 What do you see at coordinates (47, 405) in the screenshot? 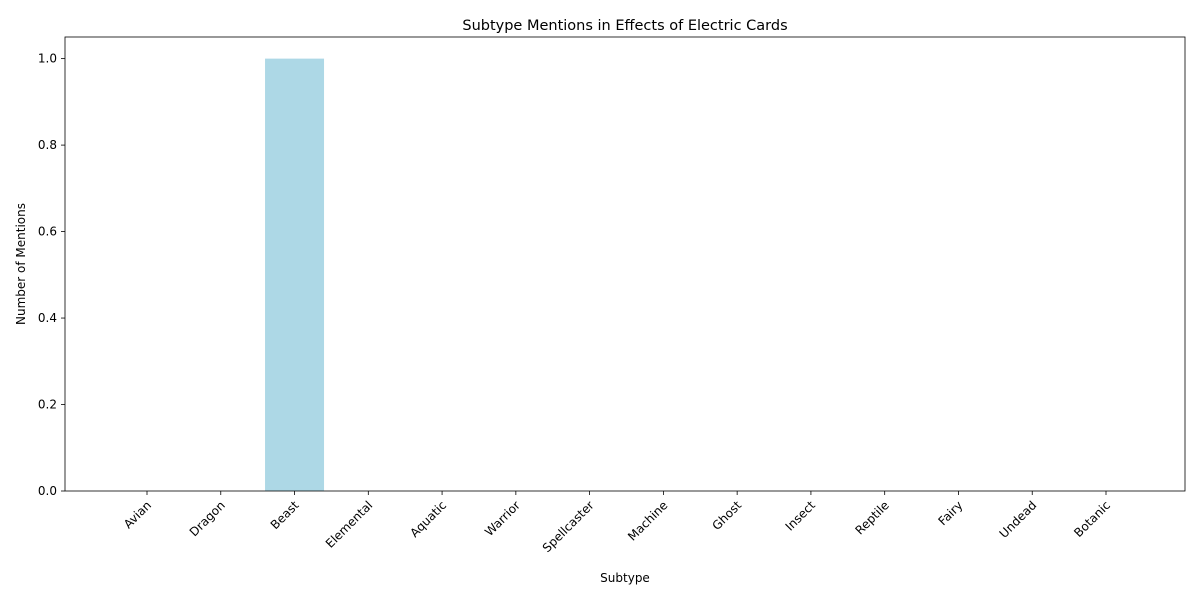
I see `y-tick-label: 0.2` at bounding box center [47, 405].